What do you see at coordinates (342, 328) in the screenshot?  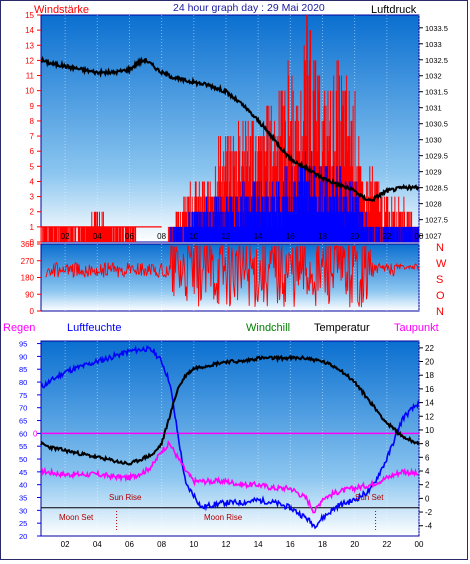 I see `temperature-label: Temperatur` at bounding box center [342, 328].